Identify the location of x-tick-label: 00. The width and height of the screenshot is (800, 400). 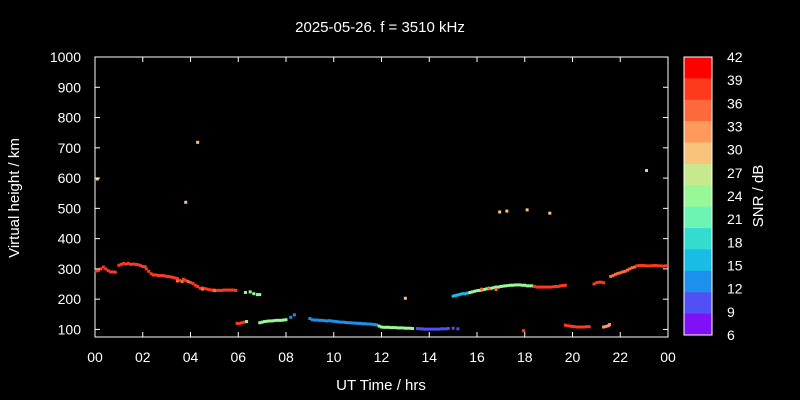
(95, 357).